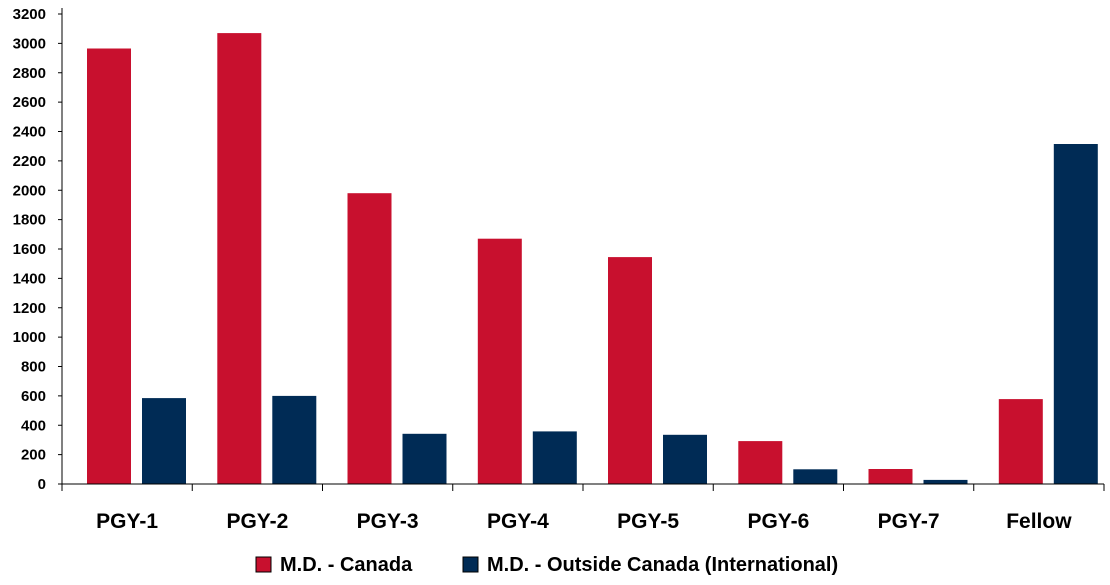 The width and height of the screenshot is (1110, 585). I want to click on y-tick-label: 1400, so click(29, 278).